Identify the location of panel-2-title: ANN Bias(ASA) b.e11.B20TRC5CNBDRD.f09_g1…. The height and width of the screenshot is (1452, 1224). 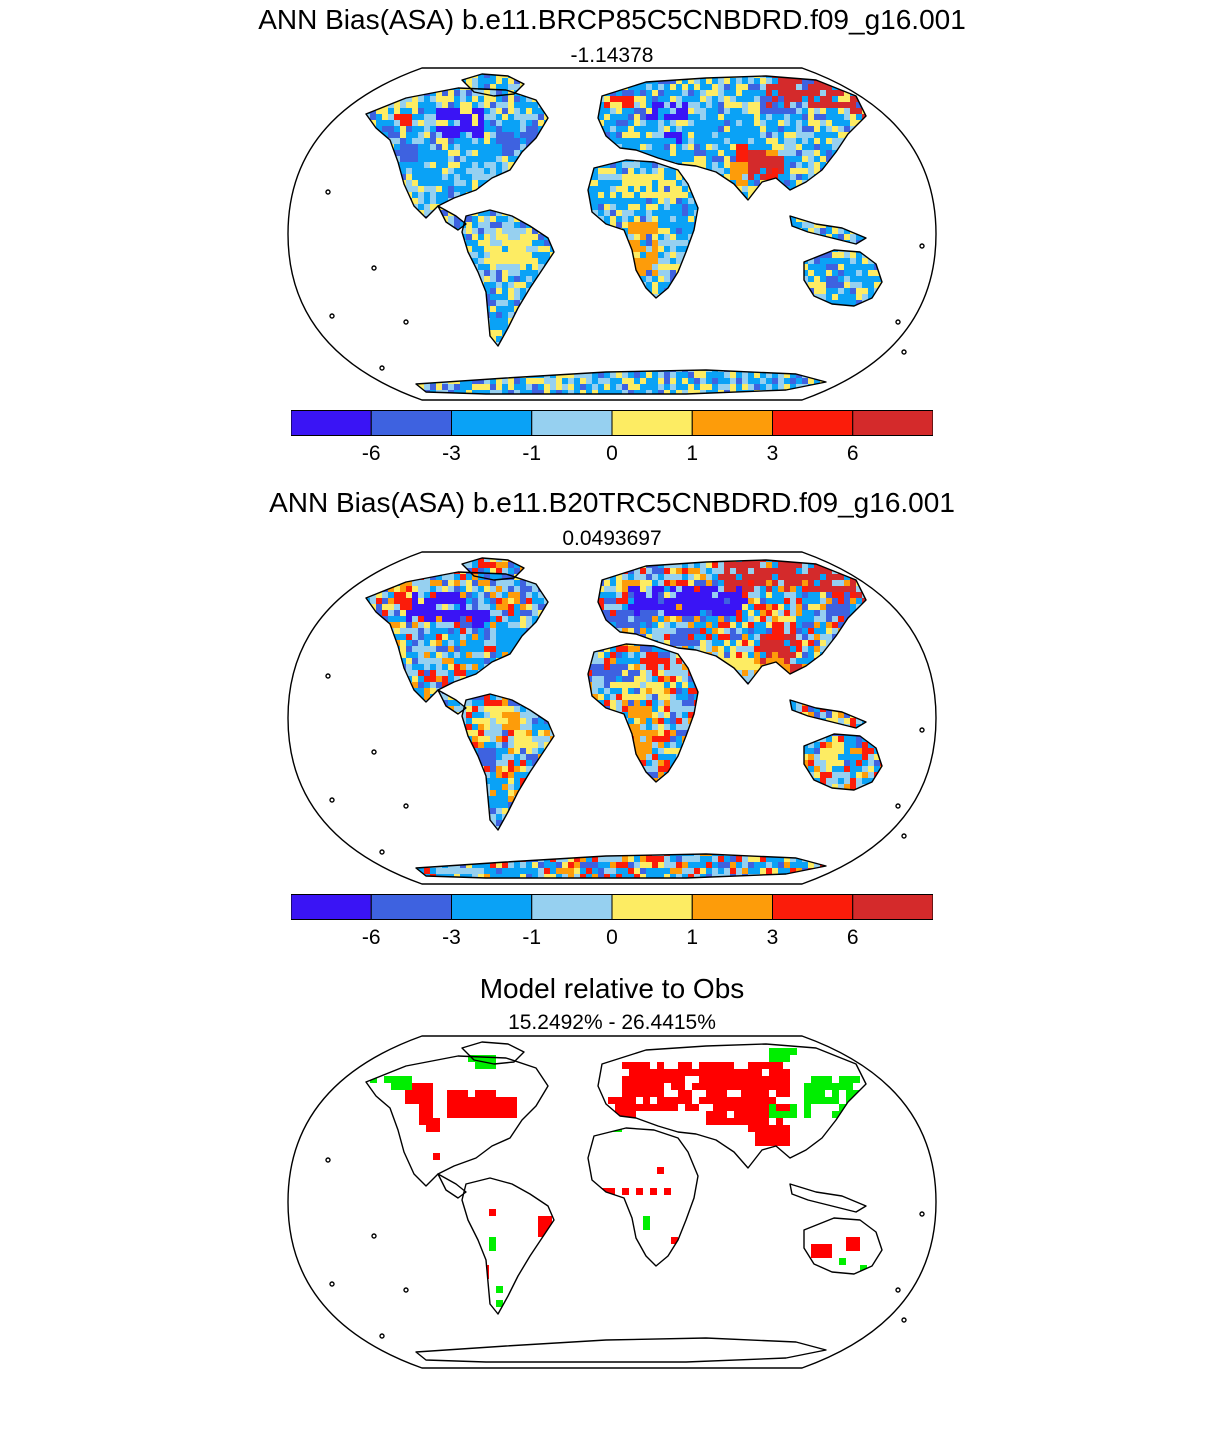
(612, 502).